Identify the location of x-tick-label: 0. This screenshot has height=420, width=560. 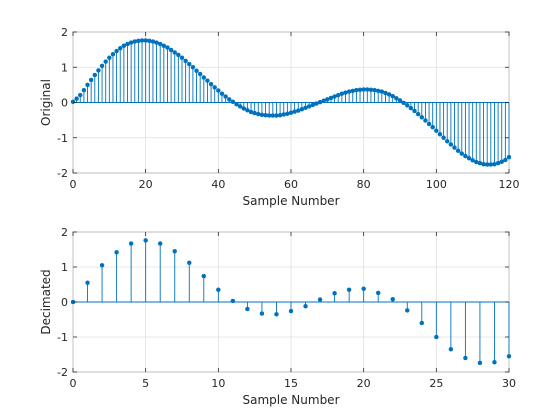
(73, 184).